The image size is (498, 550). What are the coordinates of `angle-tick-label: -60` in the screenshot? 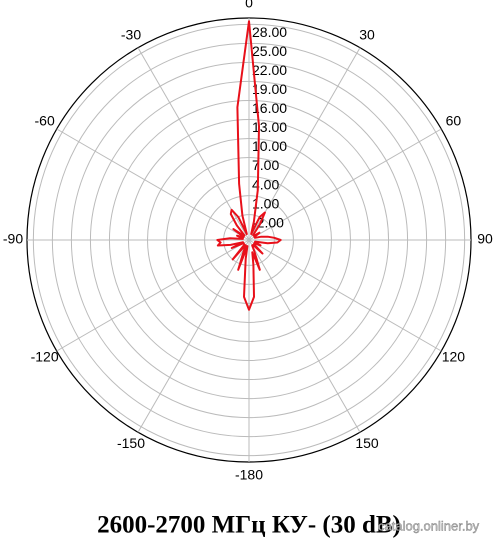 It's located at (45, 121).